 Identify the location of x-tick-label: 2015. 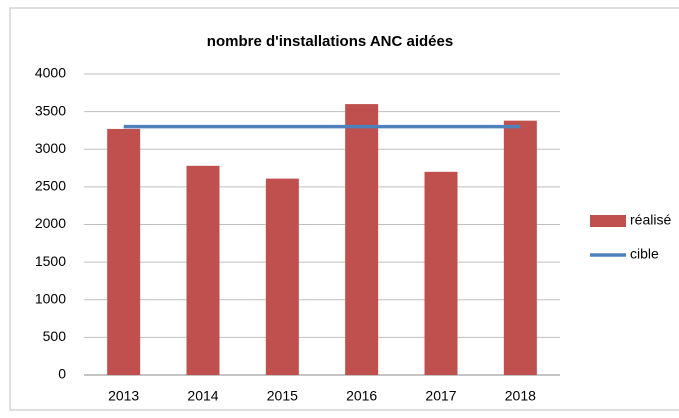
(282, 396).